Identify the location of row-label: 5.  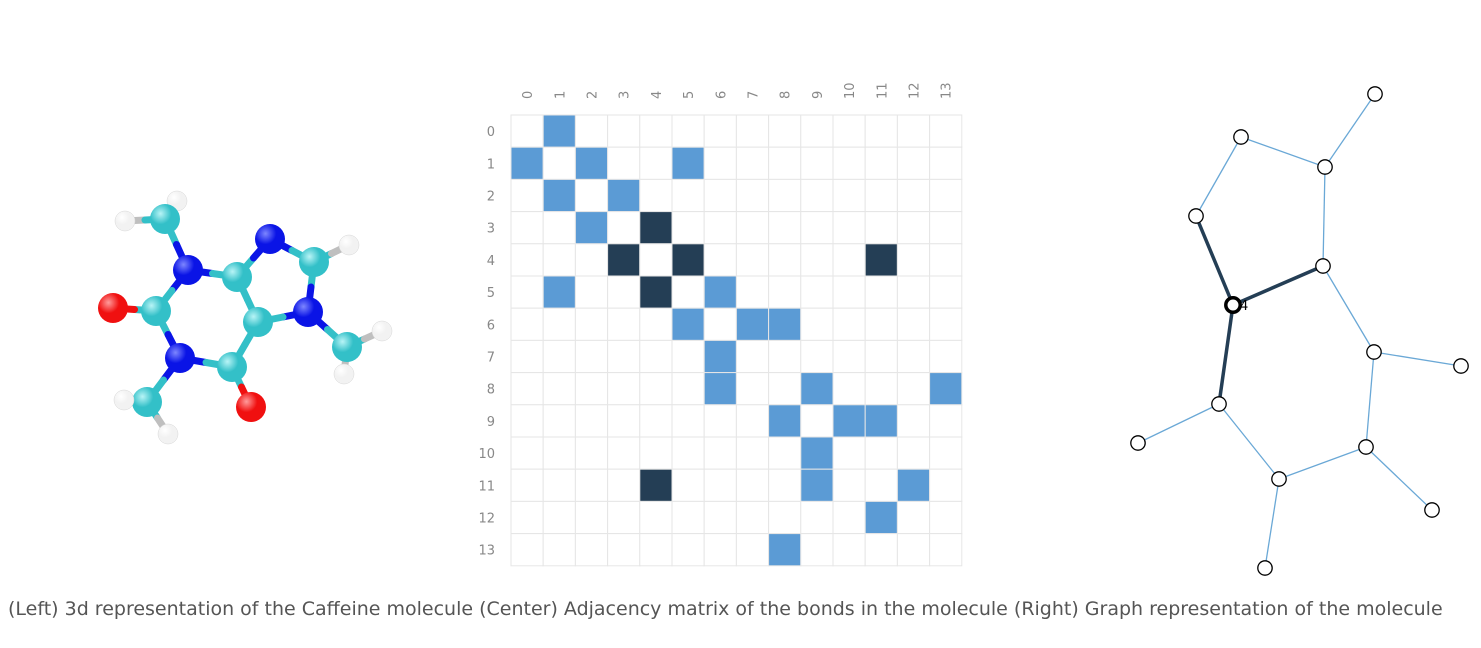
(491, 293).